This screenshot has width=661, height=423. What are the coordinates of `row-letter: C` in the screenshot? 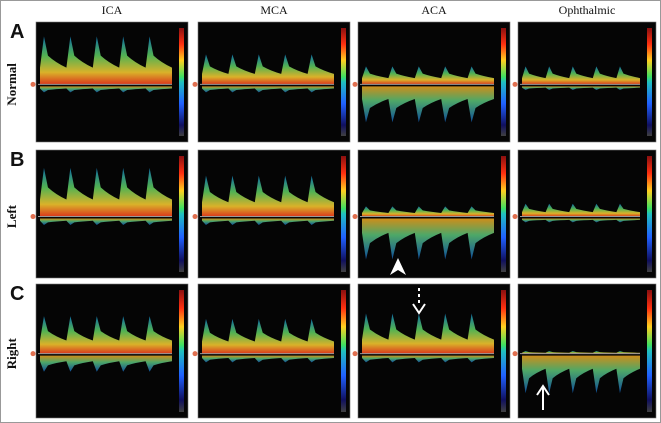 It's located at (17, 294).